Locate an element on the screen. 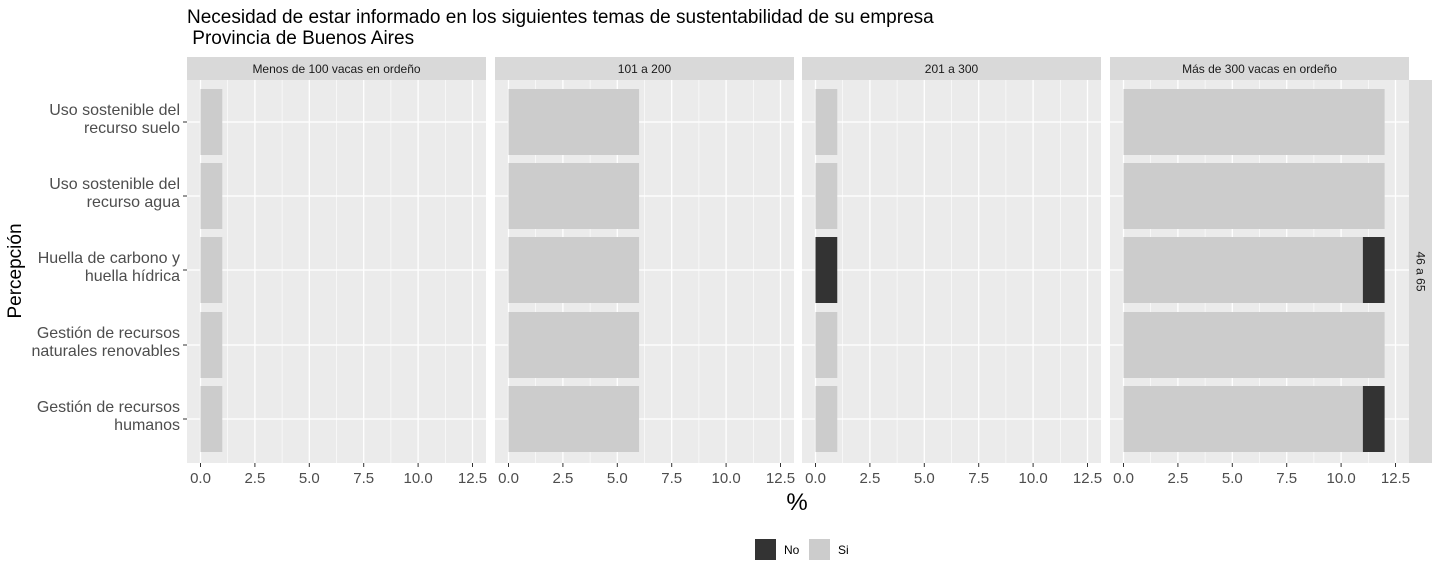  chart-subtitle: Provincia de Buenos Aires is located at coordinates (300, 38).